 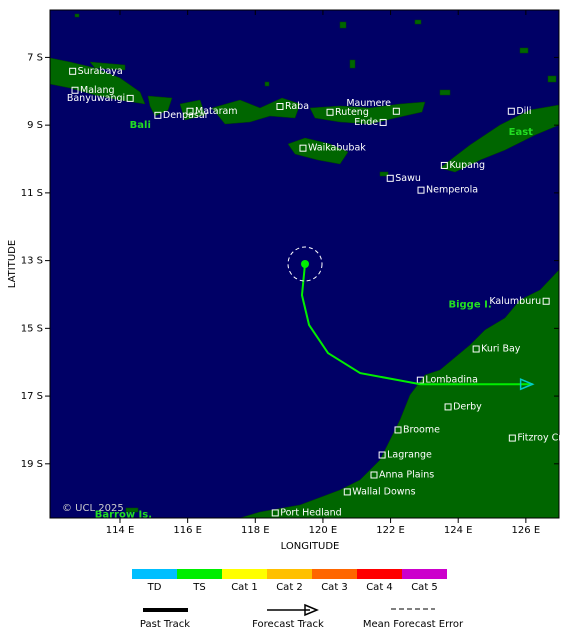 I want to click on place-label: Denpasar, so click(x=186, y=115).